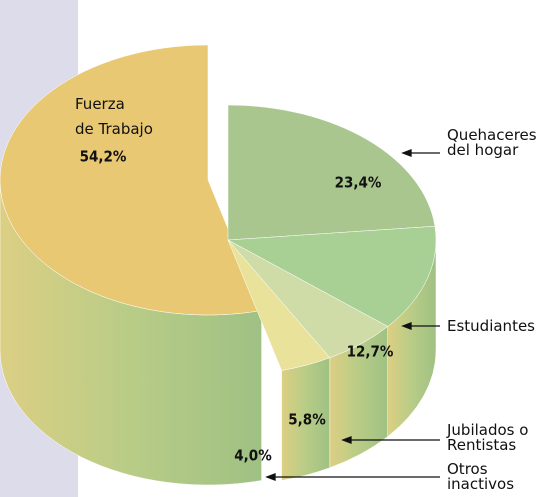 Image resolution: width=548 pixels, height=497 pixels. I want to click on category-label: Quehaceres del hogar, so click(492, 142).